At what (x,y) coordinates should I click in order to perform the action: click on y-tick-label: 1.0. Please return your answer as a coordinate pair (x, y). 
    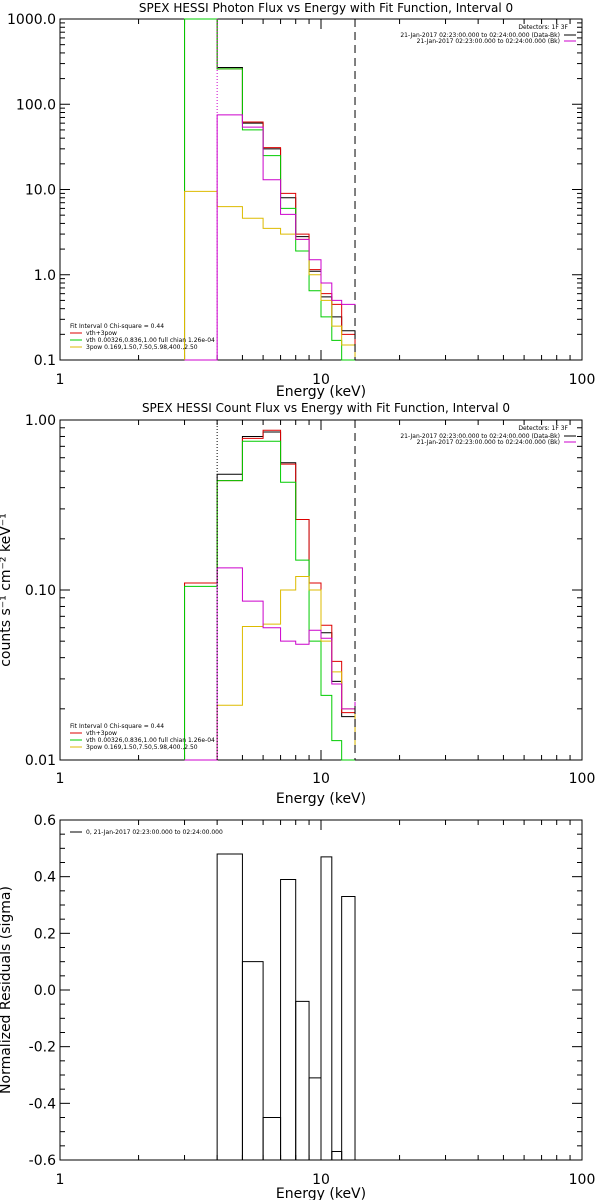
    Looking at the image, I should click on (45, 276).